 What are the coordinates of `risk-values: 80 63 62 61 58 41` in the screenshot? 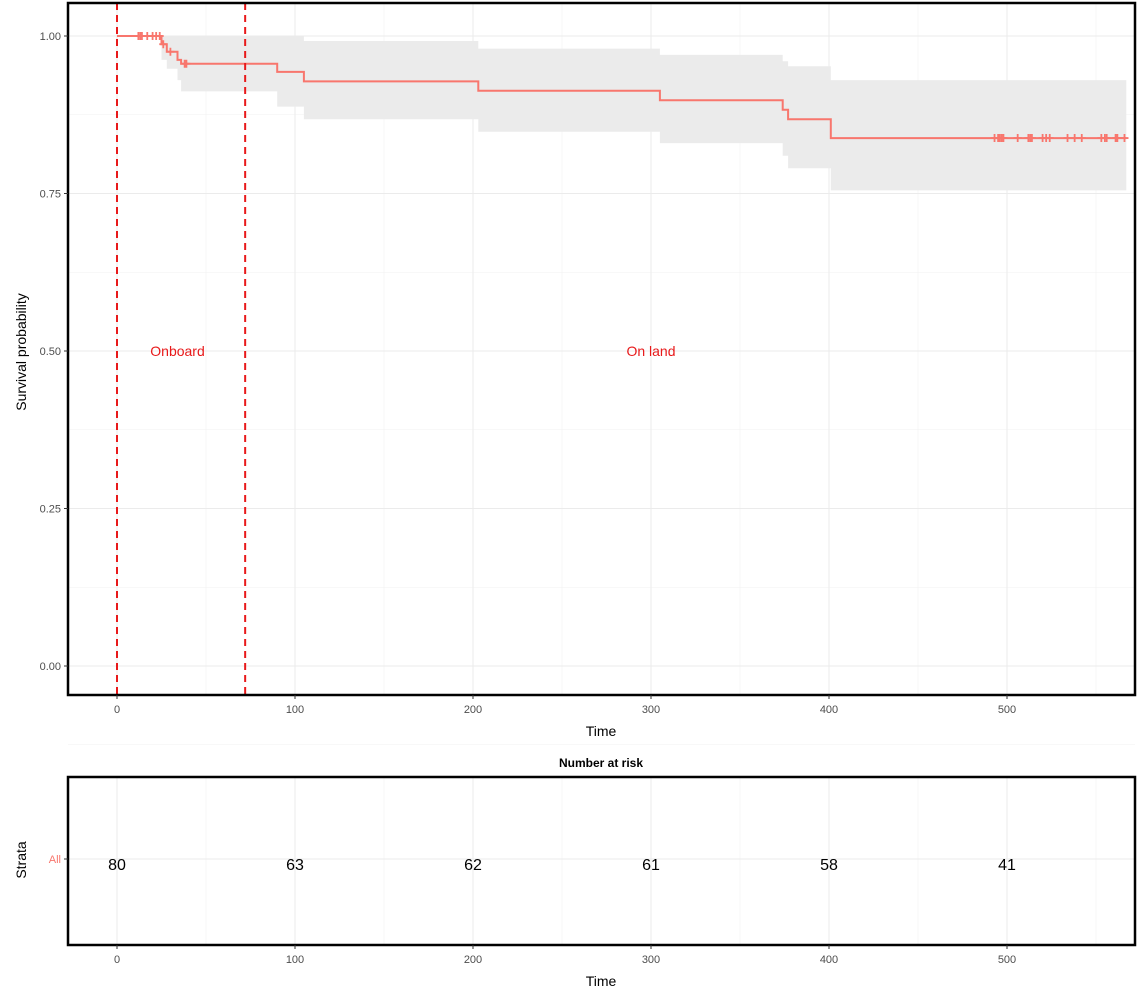 It's located at (562, 865).